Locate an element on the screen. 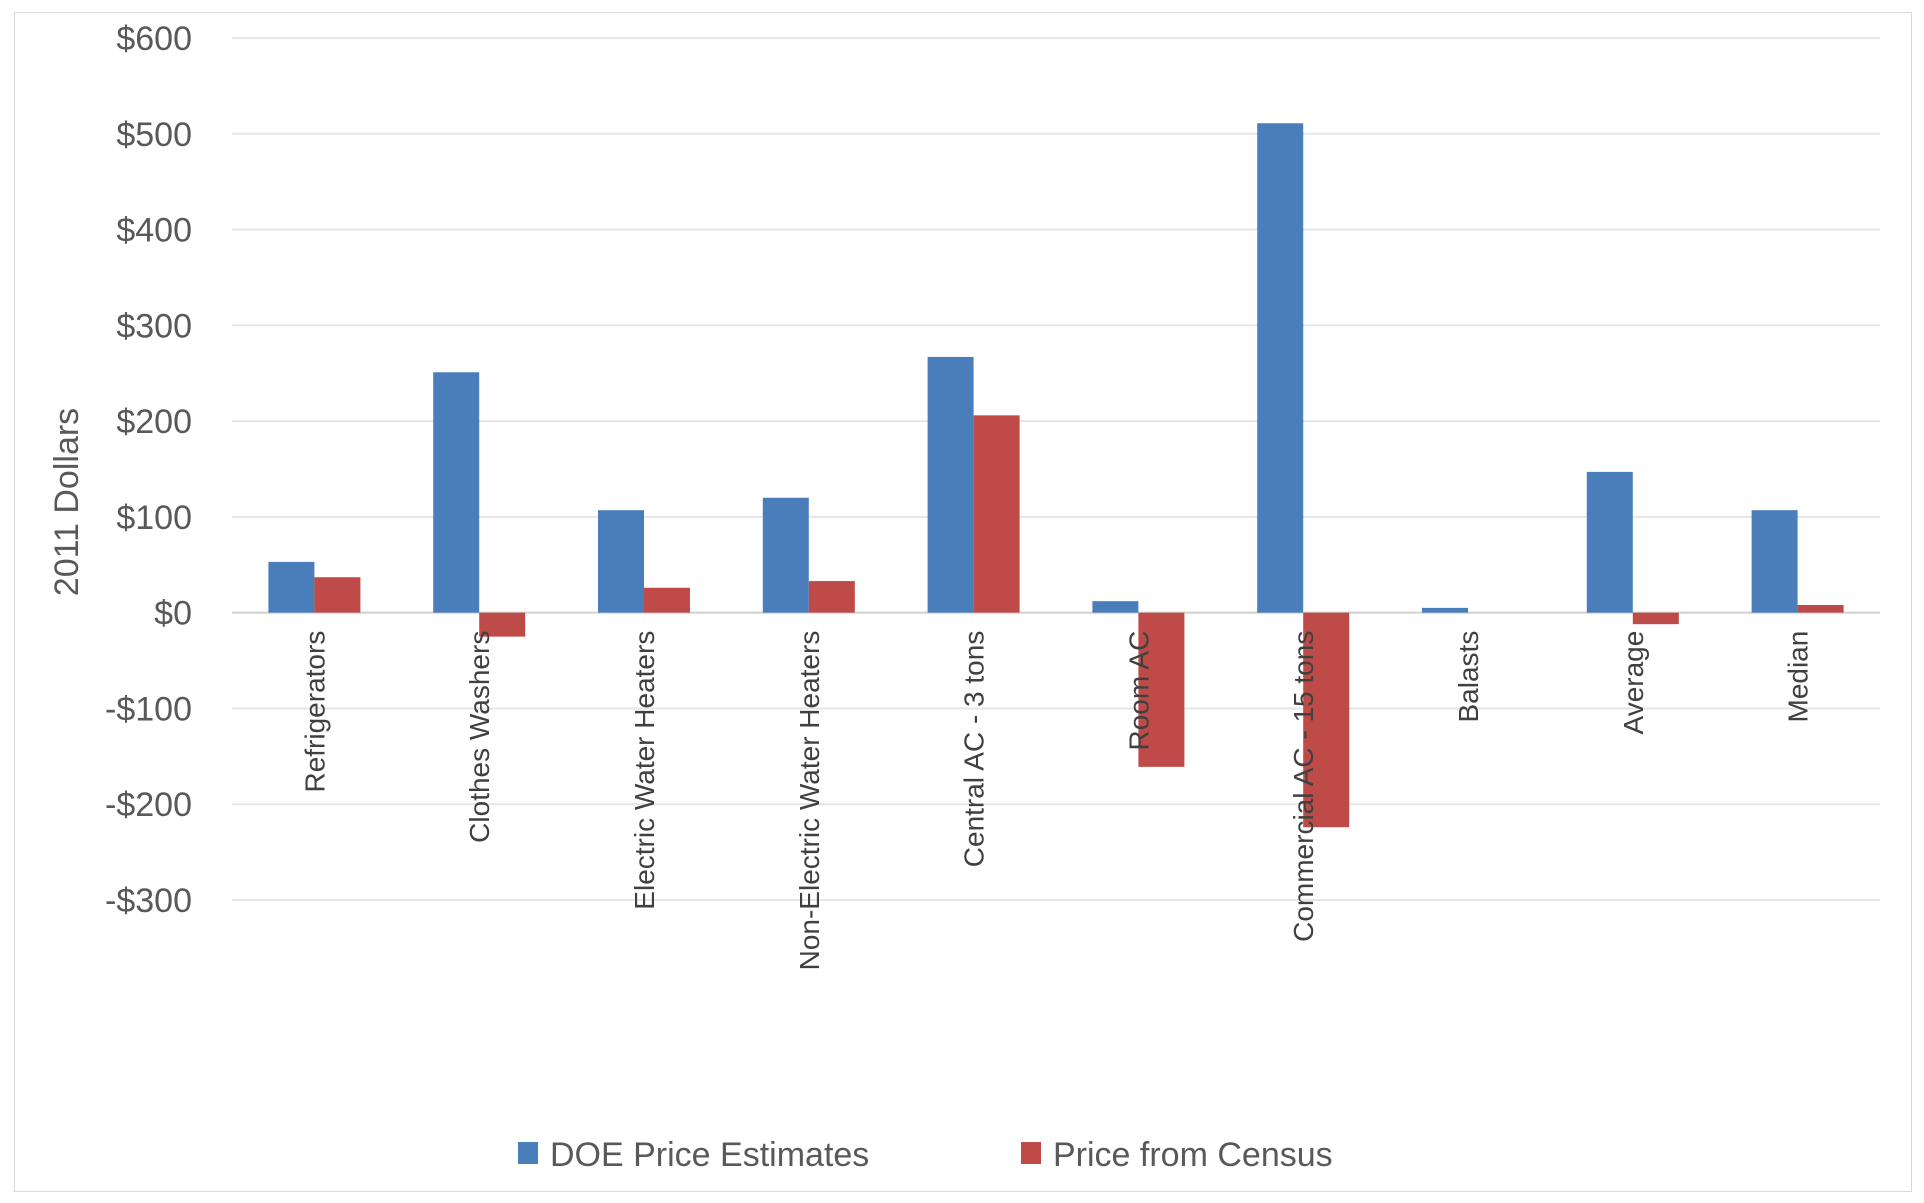  x-category-label: Balasts is located at coordinates (1468, 677).